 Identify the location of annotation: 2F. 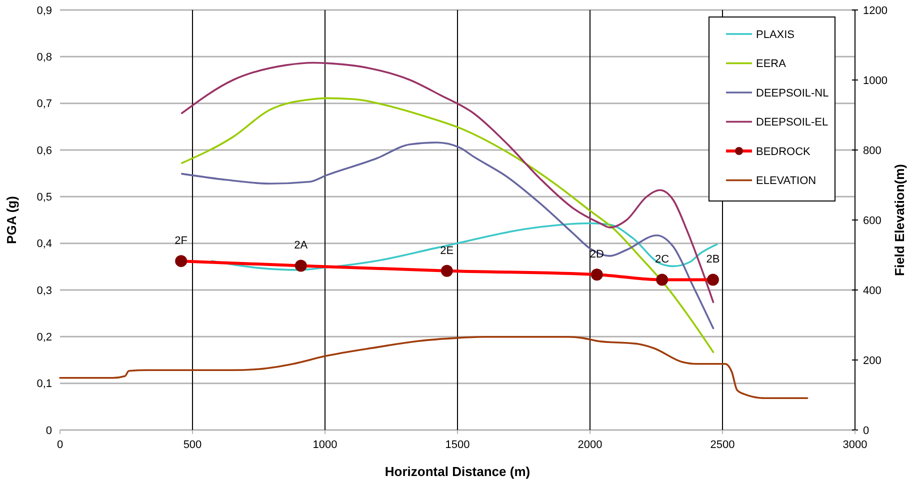
(181, 241).